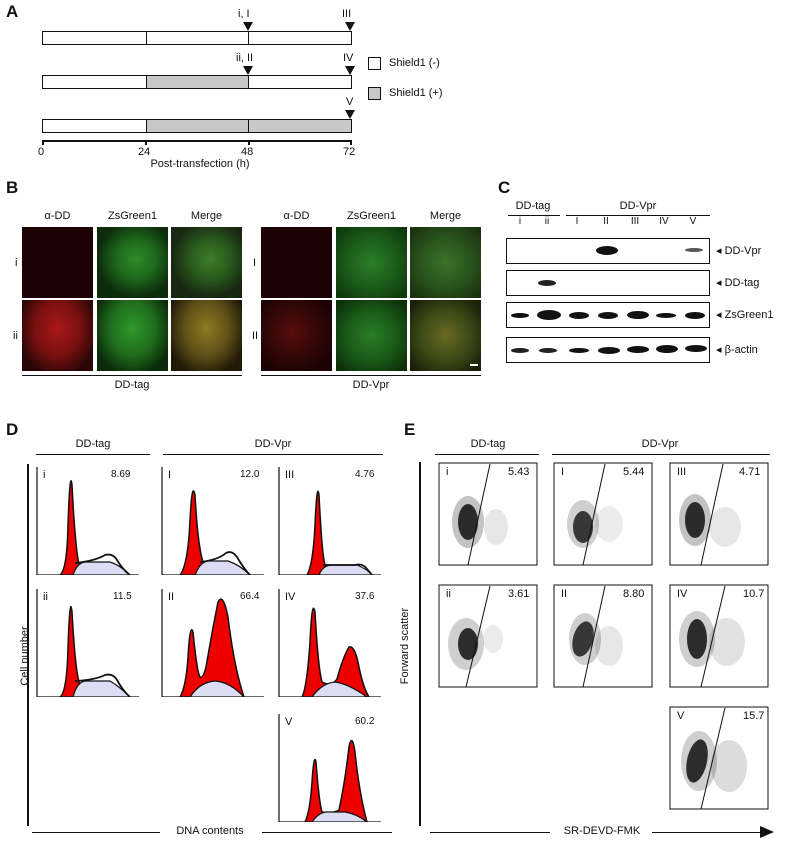 This screenshot has height=845, width=787. Describe the element at coordinates (664, 221) in the screenshot. I see `lane-label: IV` at that location.